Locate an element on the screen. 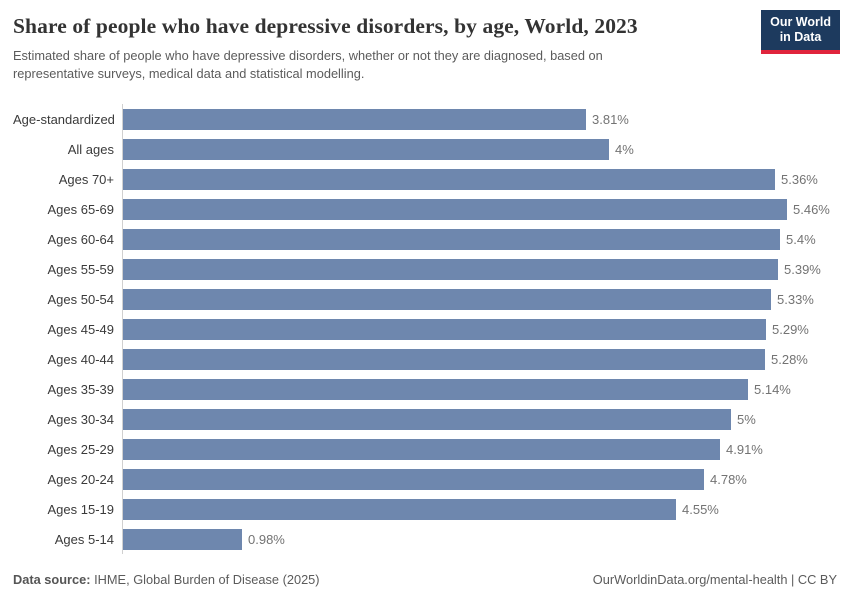 This screenshot has width=850, height=600. category-label: Ages 55-59 is located at coordinates (81, 269).